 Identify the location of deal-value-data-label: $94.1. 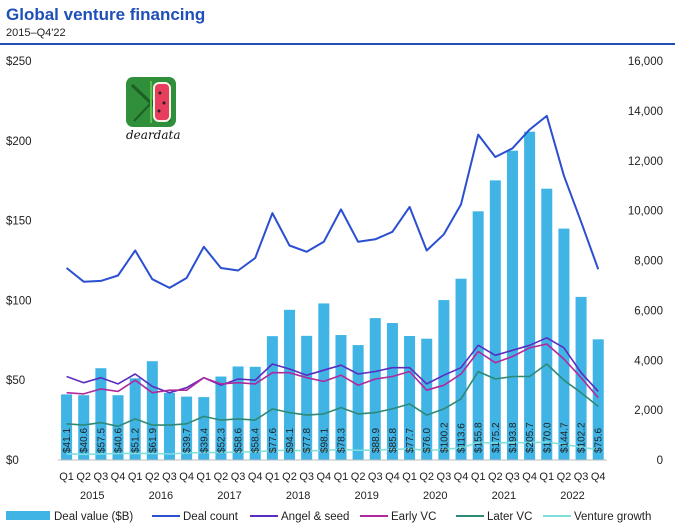
(290, 440).